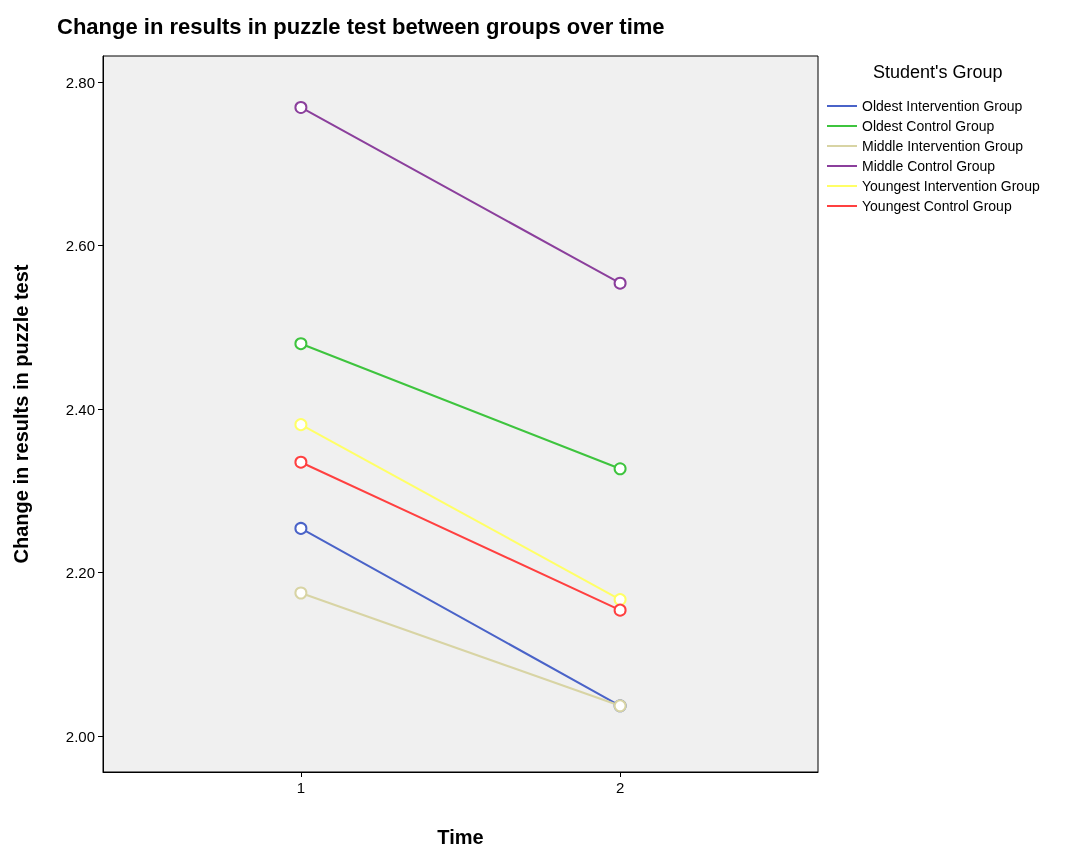  Describe the element at coordinates (80, 82) in the screenshot. I see `y-tick-label: 2.80` at that location.